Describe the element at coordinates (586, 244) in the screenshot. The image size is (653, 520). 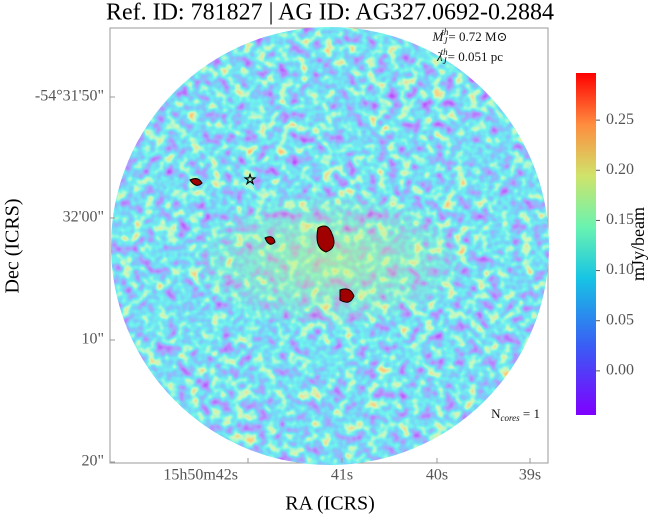
I see `colorbar` at that location.